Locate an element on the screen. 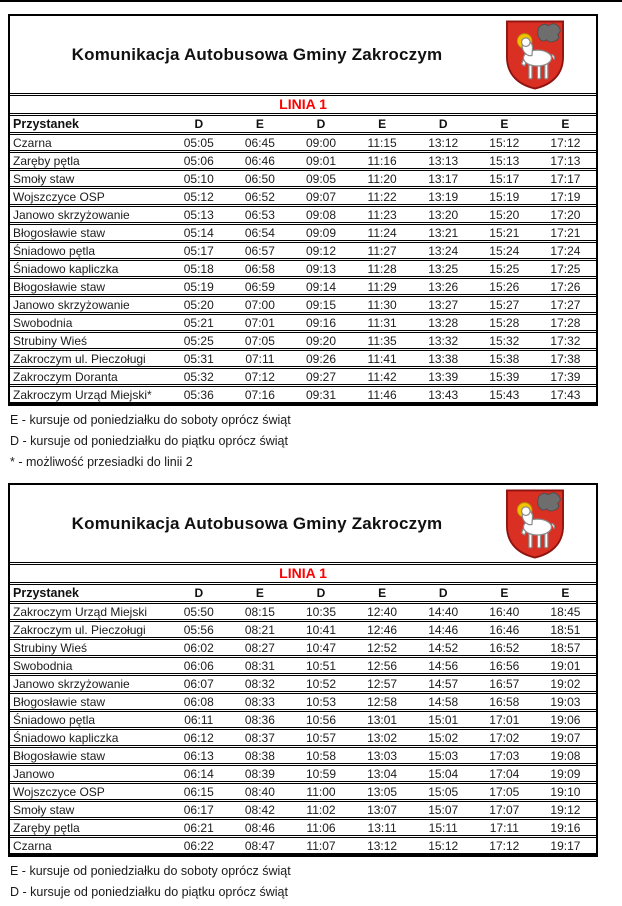 Image resolution: width=622 pixels, height=906 pixels. departure-time: 05:36 is located at coordinates (199, 393).